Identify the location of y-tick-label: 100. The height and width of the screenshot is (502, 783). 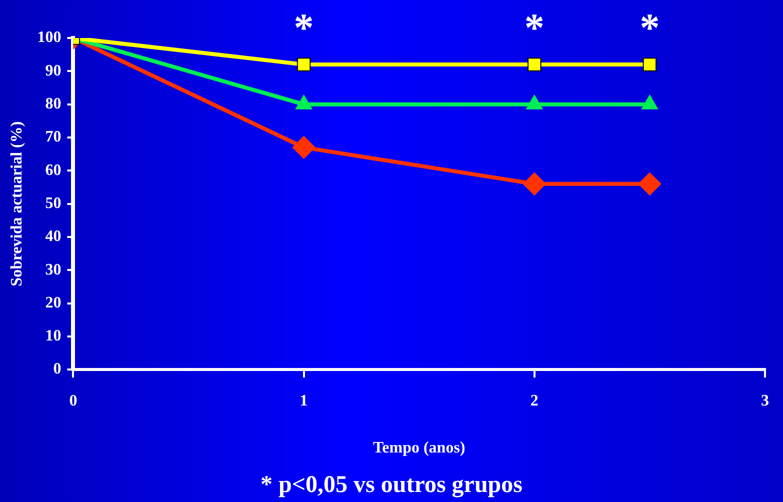
(49, 37).